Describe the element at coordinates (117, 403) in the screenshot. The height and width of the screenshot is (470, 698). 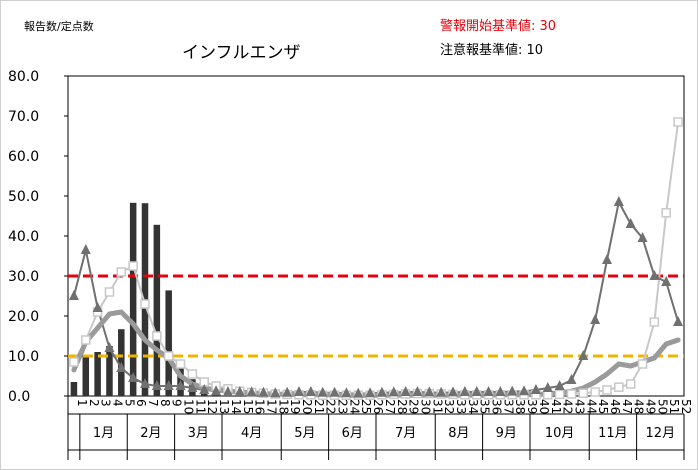
I see `x-tick-label: 4` at that location.